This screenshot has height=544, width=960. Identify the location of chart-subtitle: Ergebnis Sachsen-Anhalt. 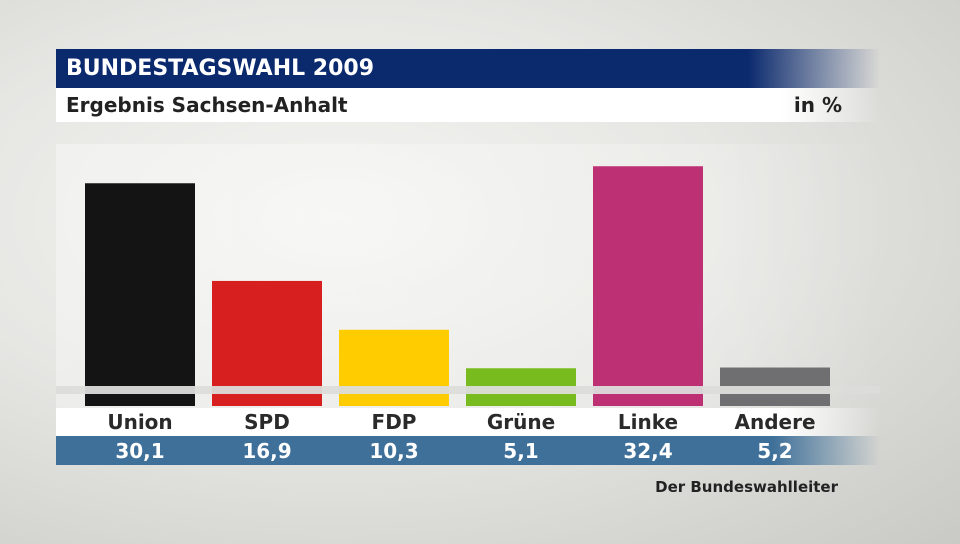
(207, 105).